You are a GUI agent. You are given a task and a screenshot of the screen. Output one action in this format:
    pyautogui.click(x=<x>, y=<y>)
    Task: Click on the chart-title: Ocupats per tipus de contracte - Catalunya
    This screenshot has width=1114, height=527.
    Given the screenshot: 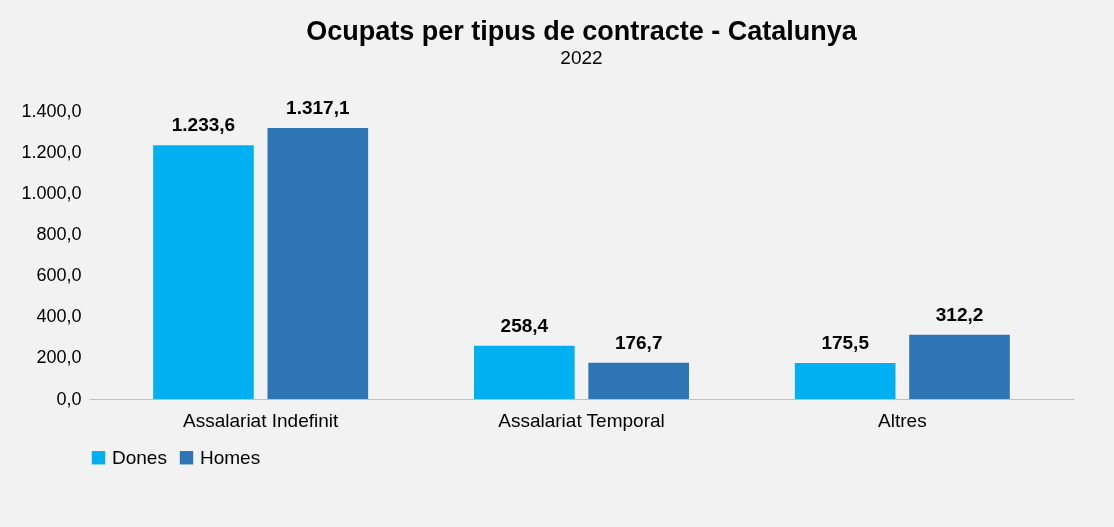 What is the action you would take?
    pyautogui.click(x=582, y=31)
    